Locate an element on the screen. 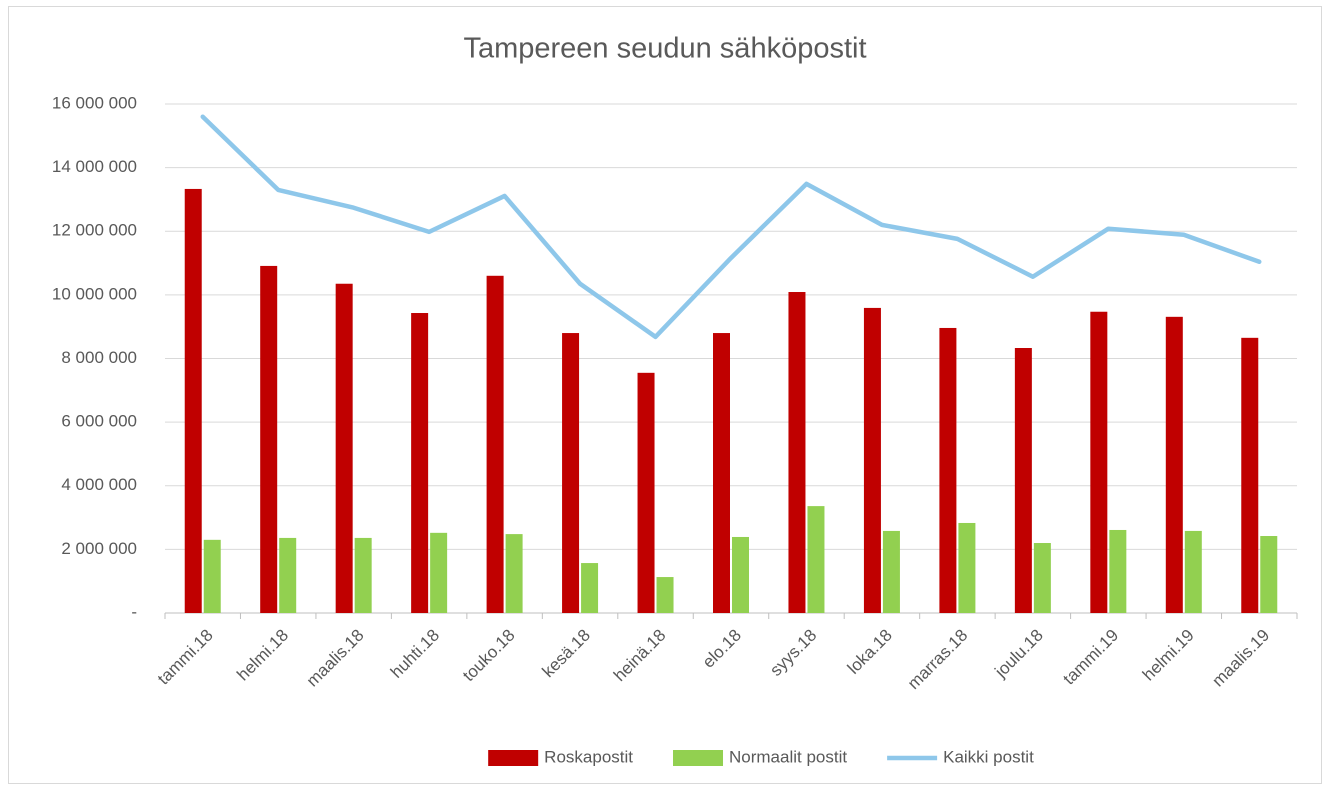 The height and width of the screenshot is (791, 1330). legend-label: Kaikki postit is located at coordinates (988, 756).